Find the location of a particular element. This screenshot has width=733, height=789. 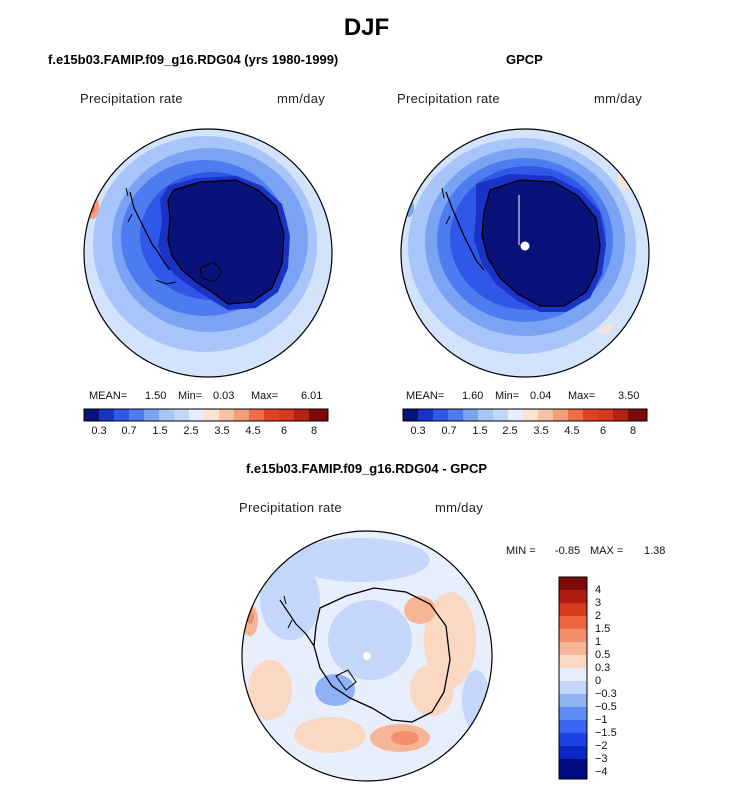

panel3-cbar-tick: 0 is located at coordinates (598, 681).